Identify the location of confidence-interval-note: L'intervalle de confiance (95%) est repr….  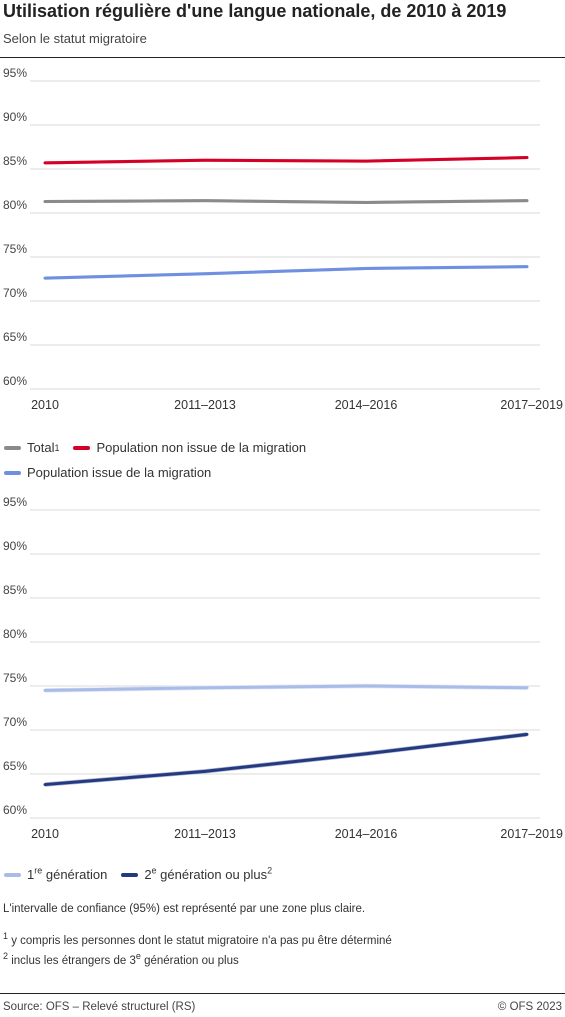
(184, 909).